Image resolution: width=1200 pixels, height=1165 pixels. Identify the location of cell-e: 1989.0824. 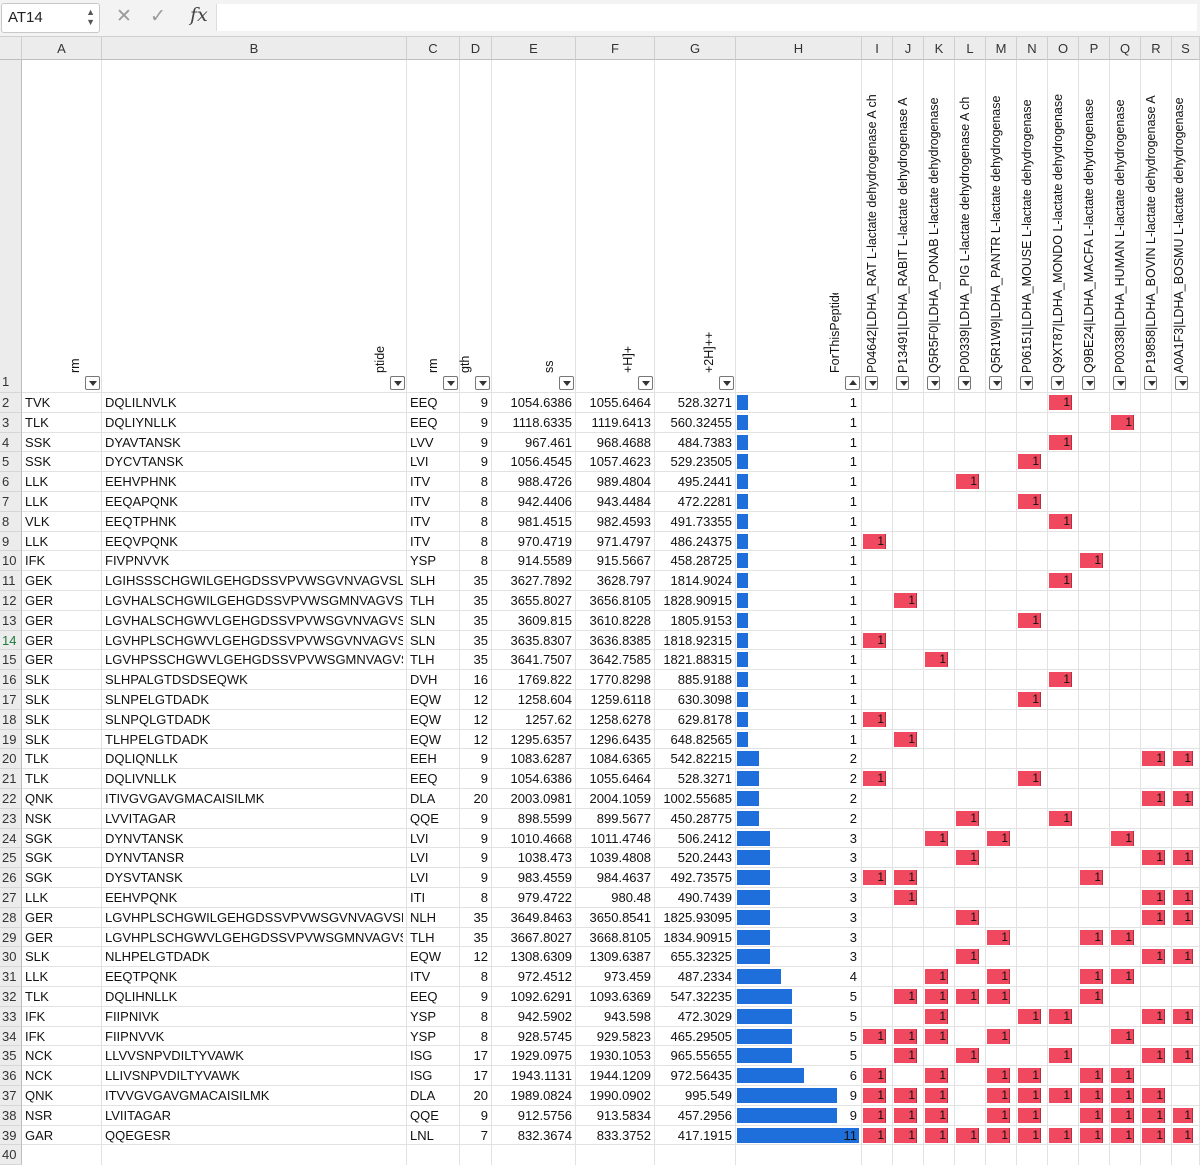
(541, 1095).